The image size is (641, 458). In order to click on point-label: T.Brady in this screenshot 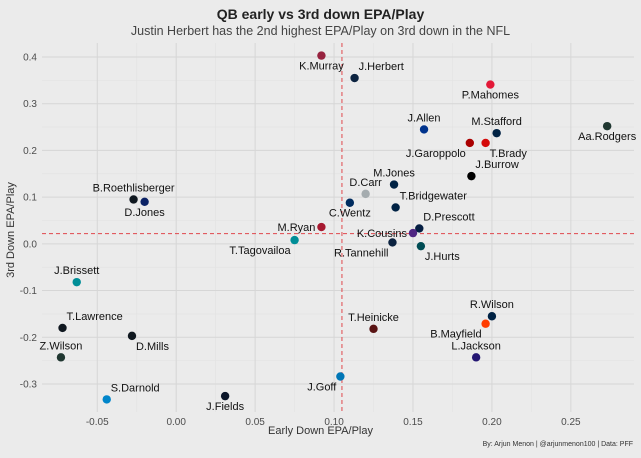, I will do `click(509, 154)`.